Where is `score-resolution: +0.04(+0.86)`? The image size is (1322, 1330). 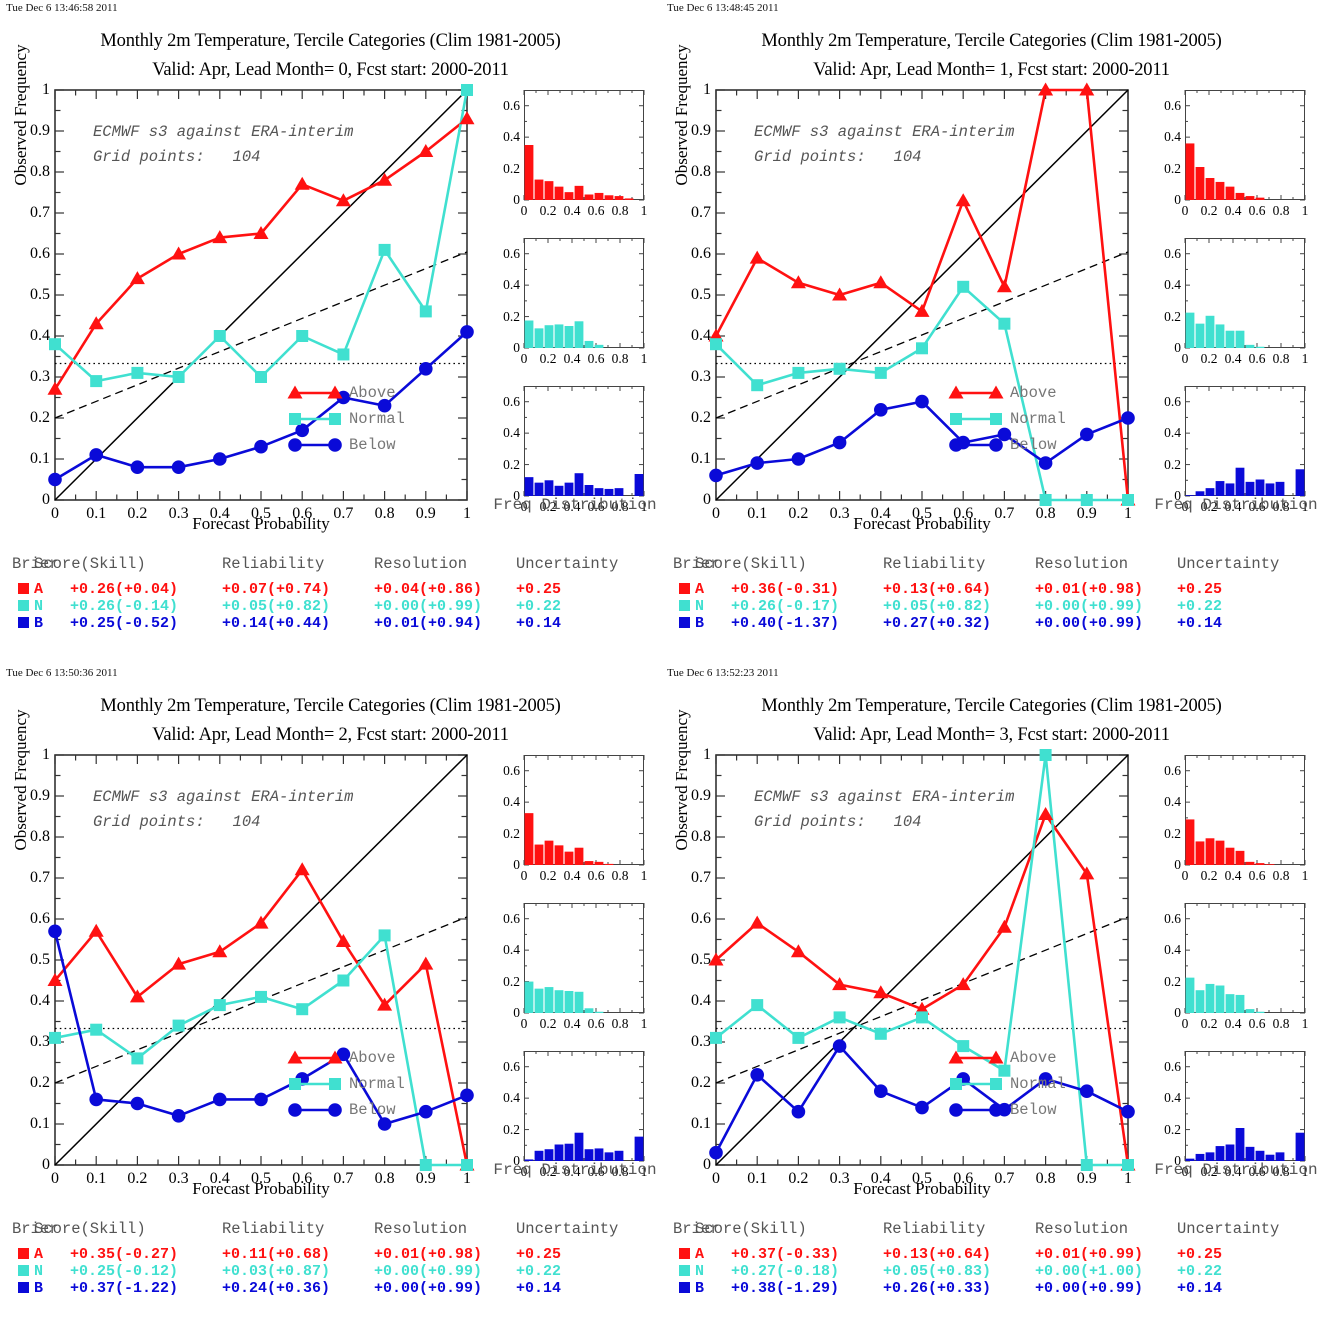
score-resolution: +0.04(+0.86) is located at coordinates (428, 589).